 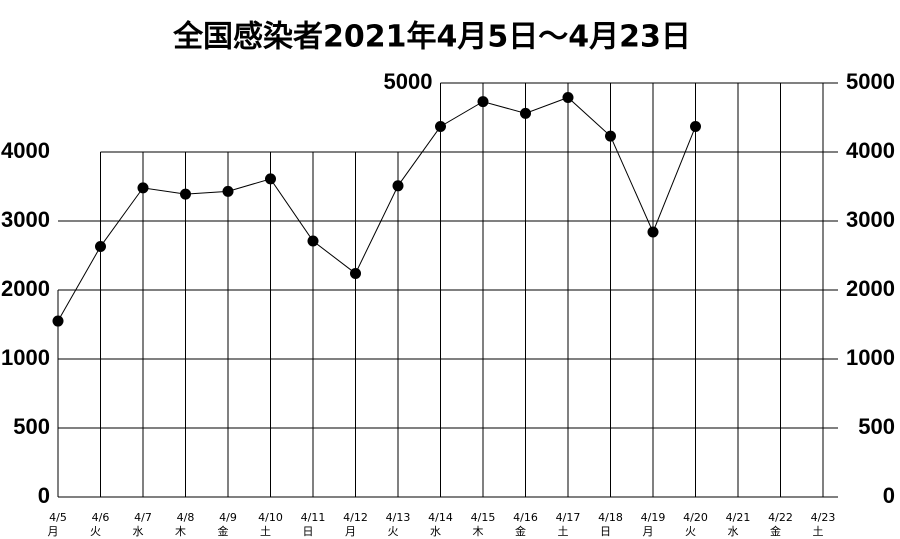 I want to click on y2-tick-label: 500, so click(x=876, y=426).